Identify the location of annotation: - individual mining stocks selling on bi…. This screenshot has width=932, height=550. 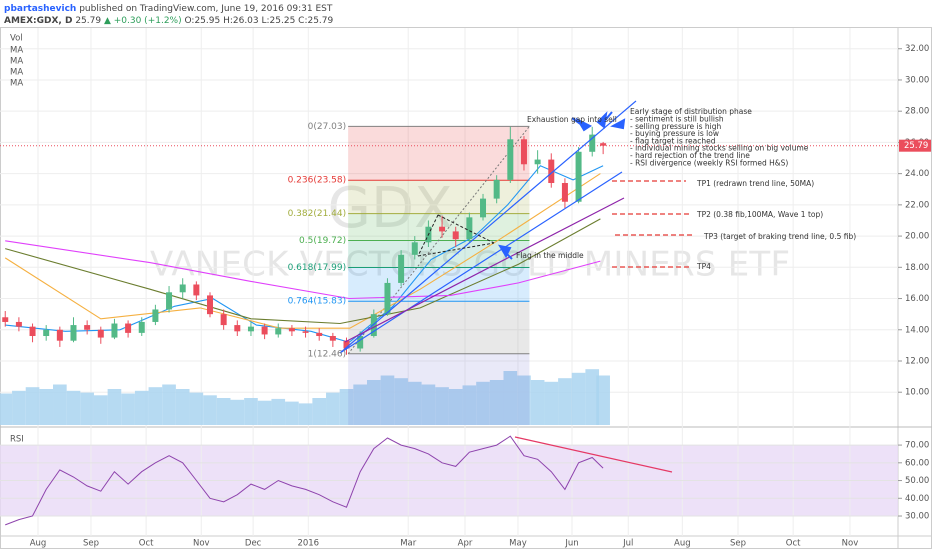
(719, 148).